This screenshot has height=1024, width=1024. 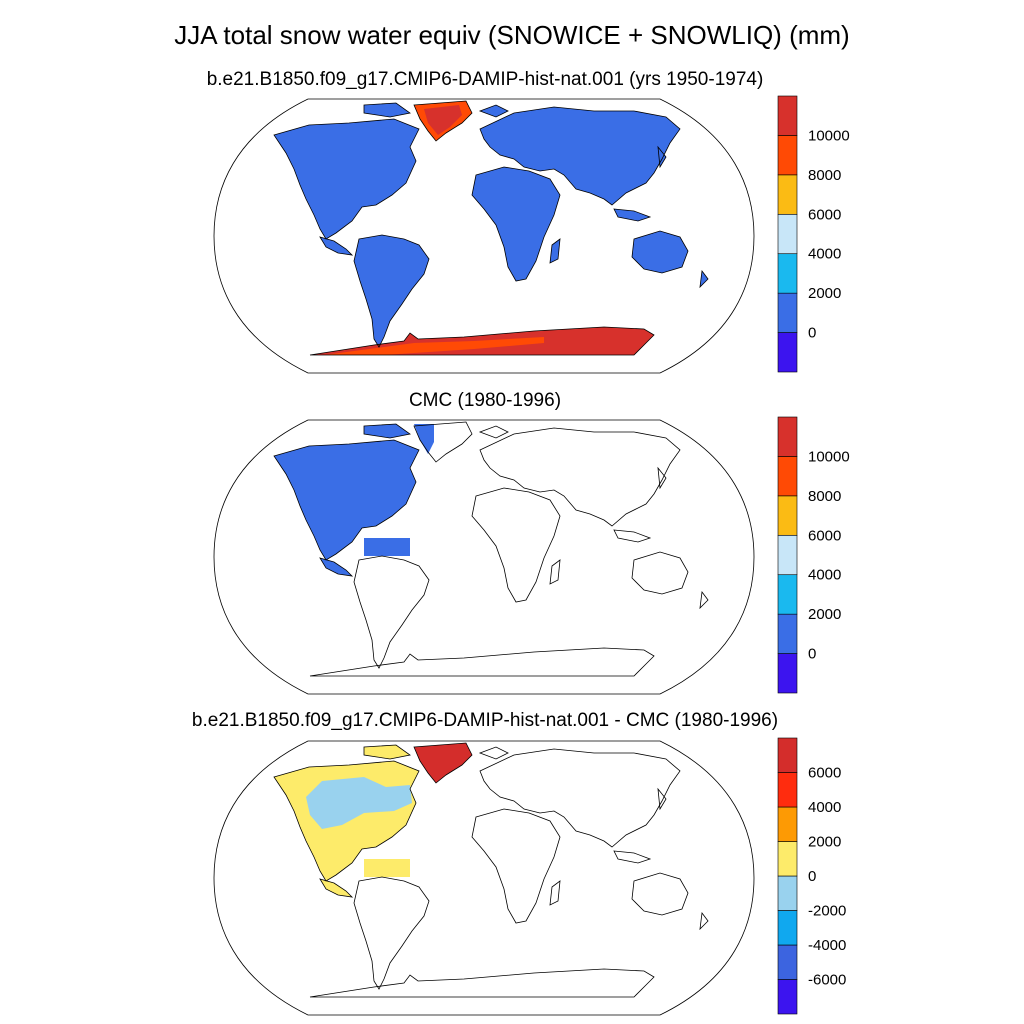 I want to click on antarctica-edge-fill, so click(x=434, y=346).